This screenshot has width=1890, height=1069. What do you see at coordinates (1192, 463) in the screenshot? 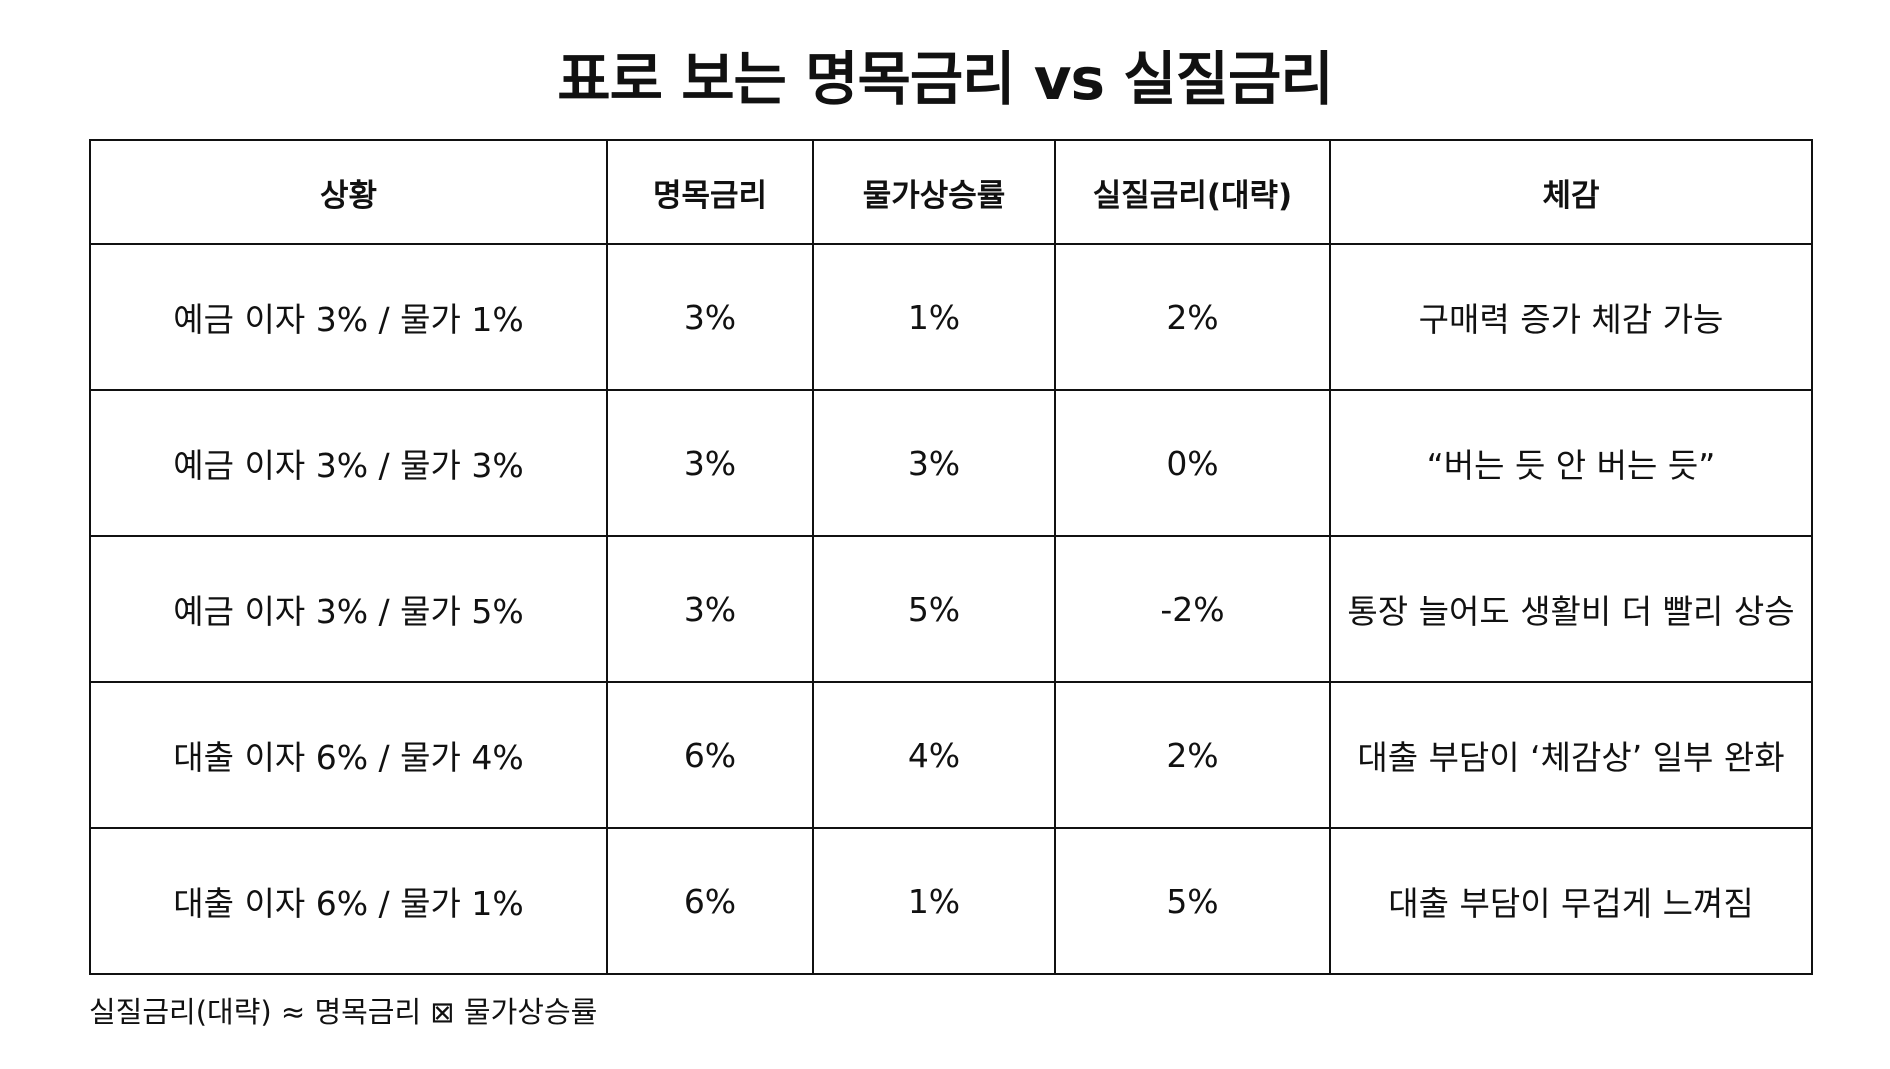
I see `cell-real-rate: 0%` at bounding box center [1192, 463].